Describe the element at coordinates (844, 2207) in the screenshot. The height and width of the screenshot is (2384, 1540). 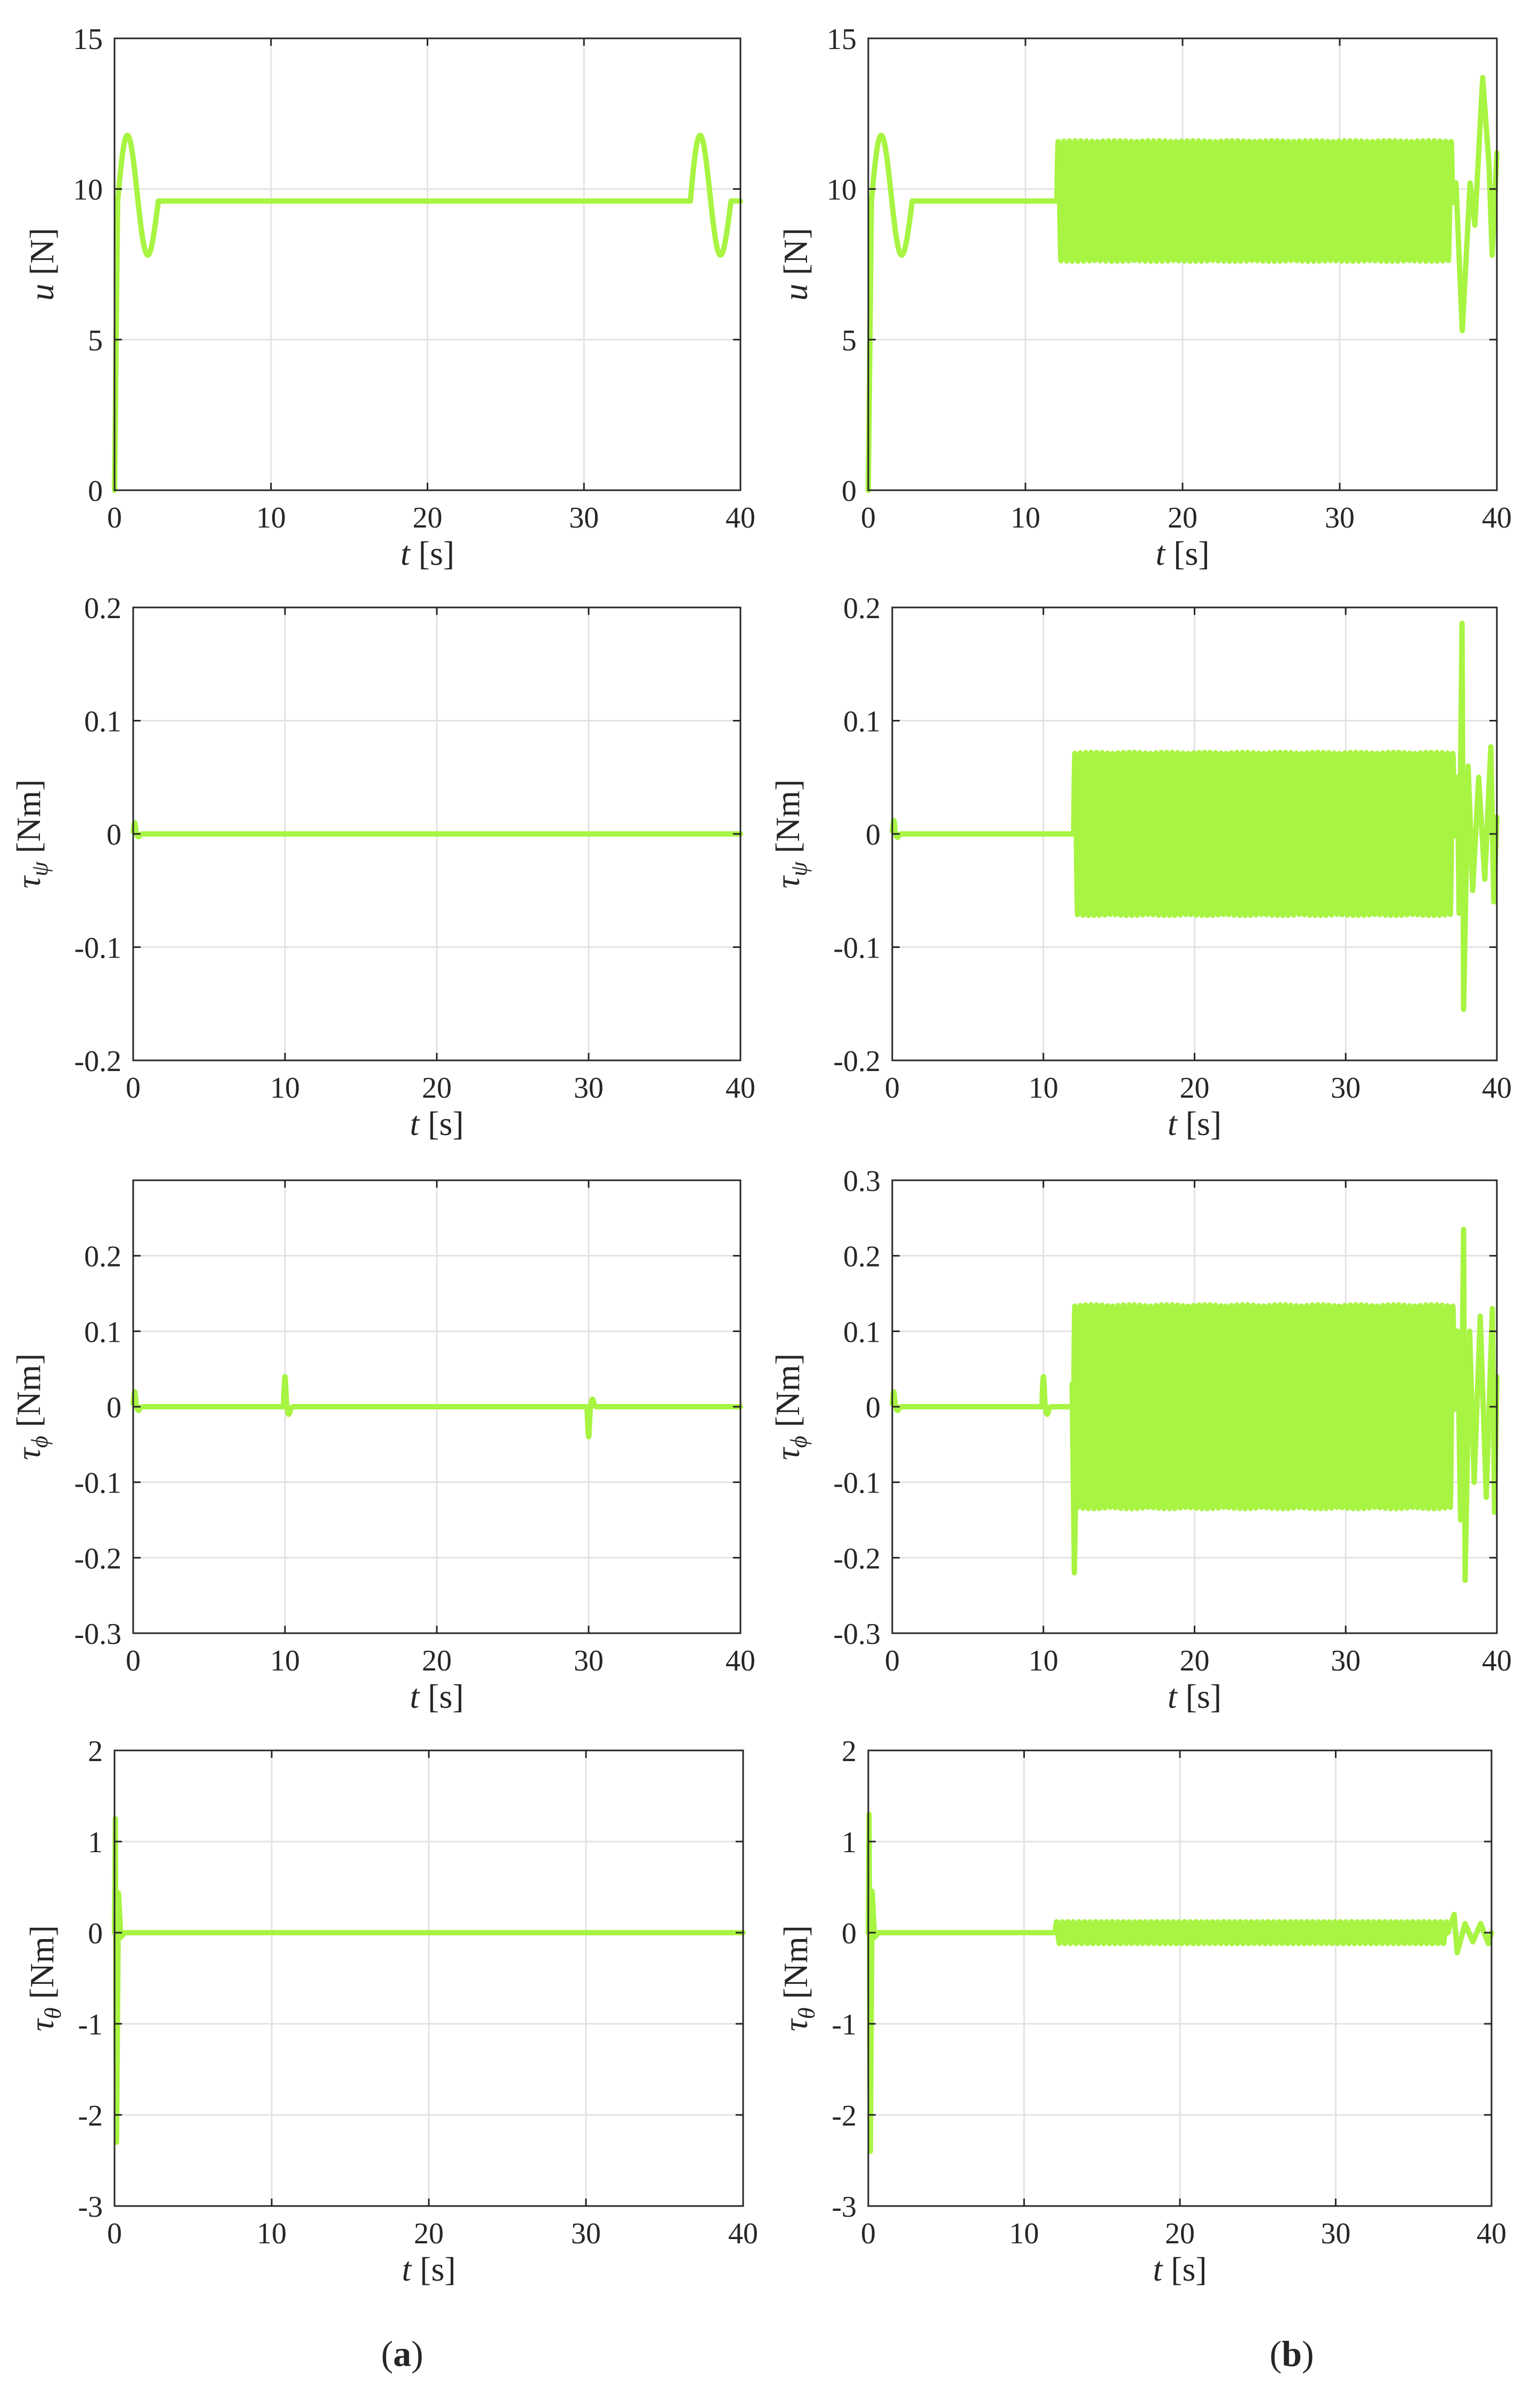
I see `y-tick-label: -3` at that location.